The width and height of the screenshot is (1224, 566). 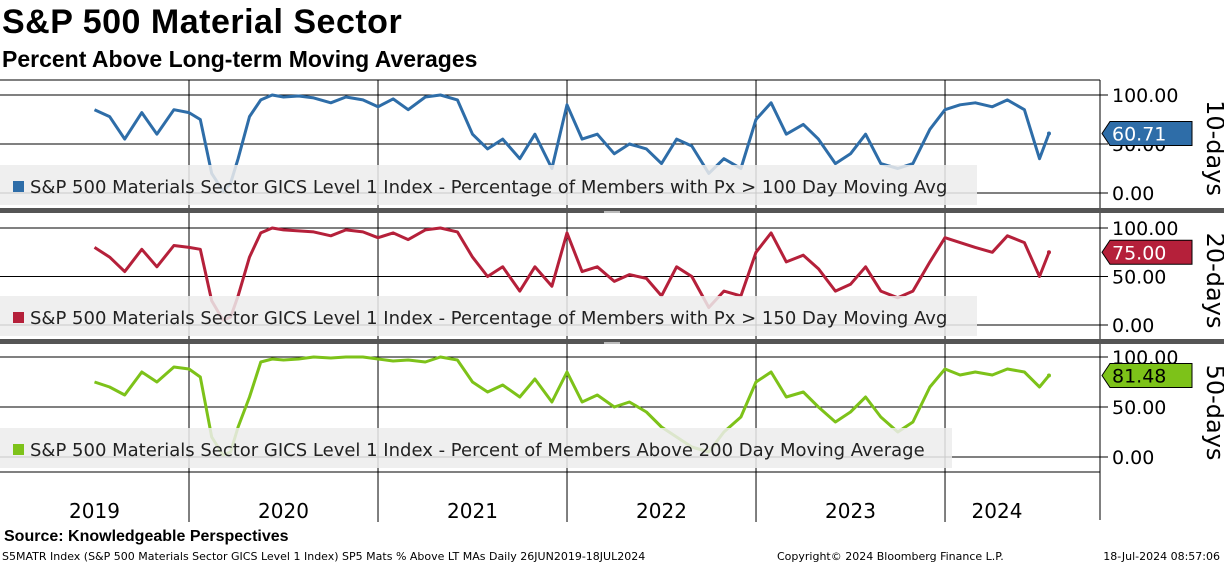 I want to click on x-tick-label: 2024, so click(x=997, y=511).